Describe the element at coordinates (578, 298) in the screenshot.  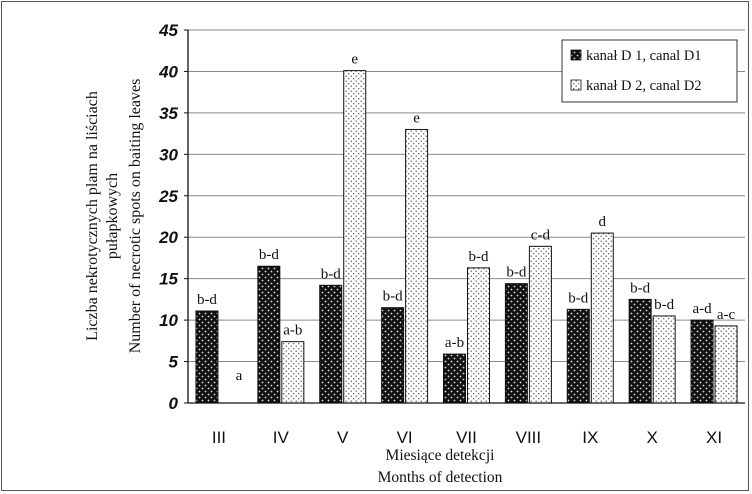
I see `data-label-series-1-IX: b-d` at that location.